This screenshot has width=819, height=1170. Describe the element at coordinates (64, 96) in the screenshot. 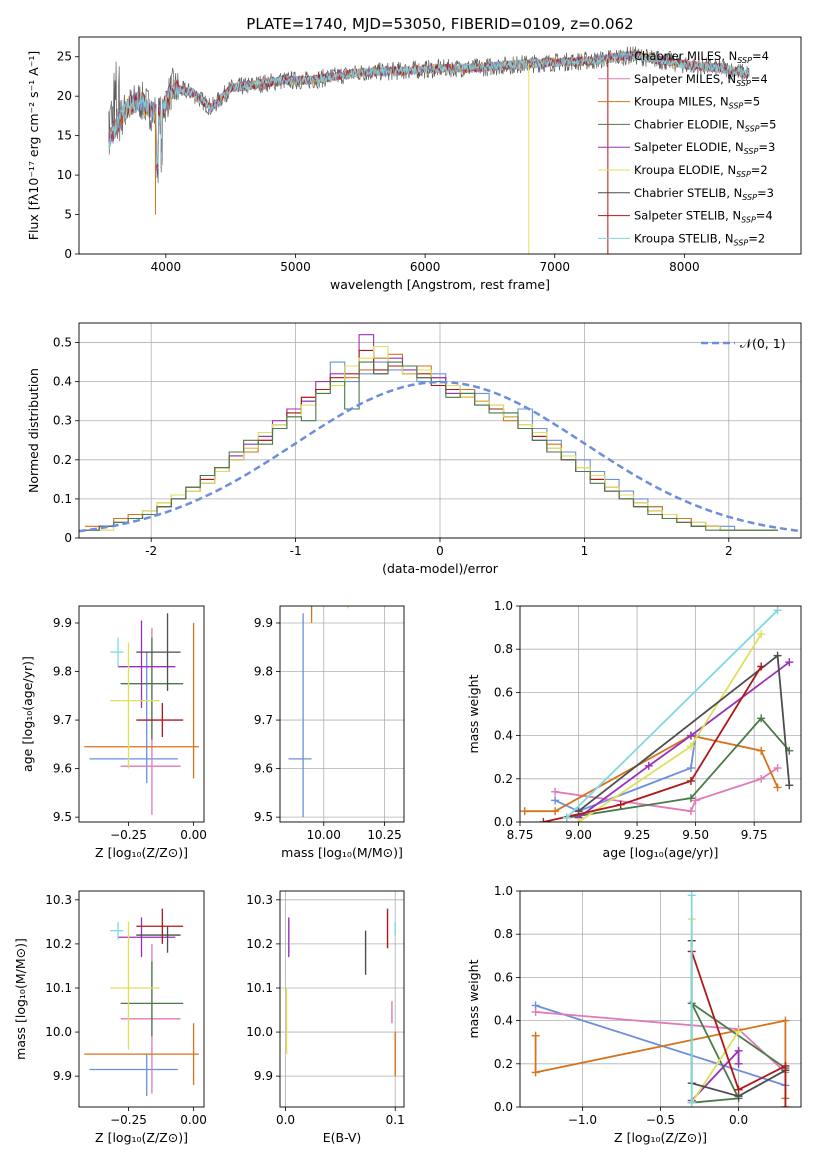

I see `y-tick-label: 20` at that location.